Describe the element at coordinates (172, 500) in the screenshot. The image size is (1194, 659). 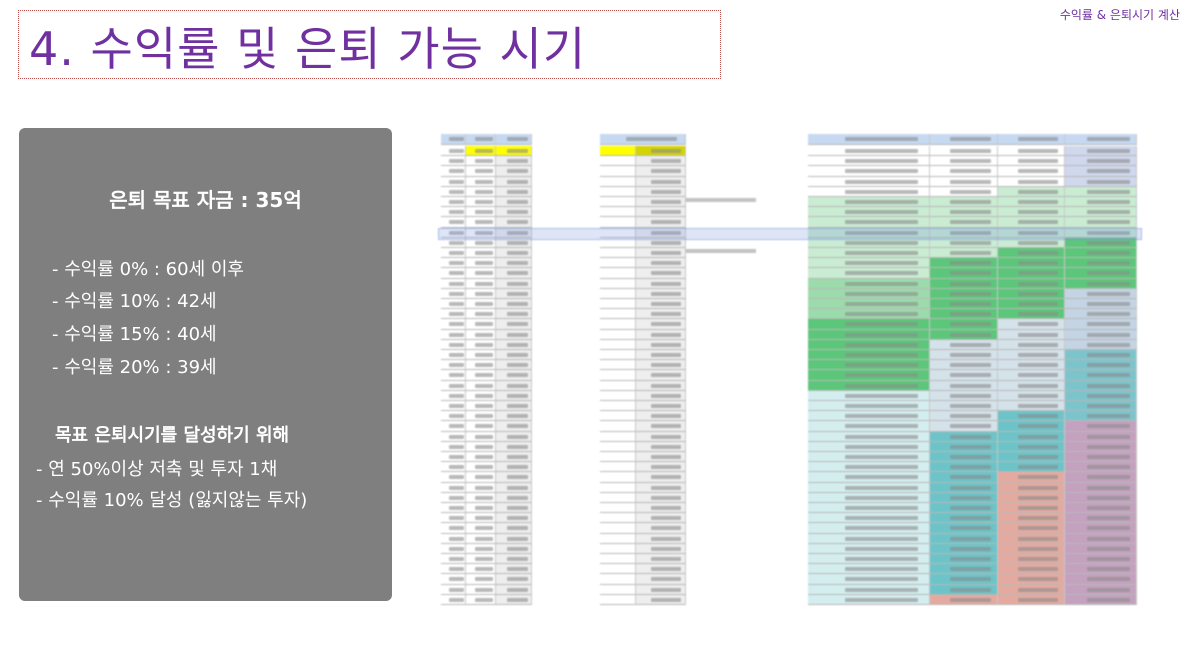
I see `strategy-item: - 수익률 10% 달성 (잃지않는 투자)` at that location.